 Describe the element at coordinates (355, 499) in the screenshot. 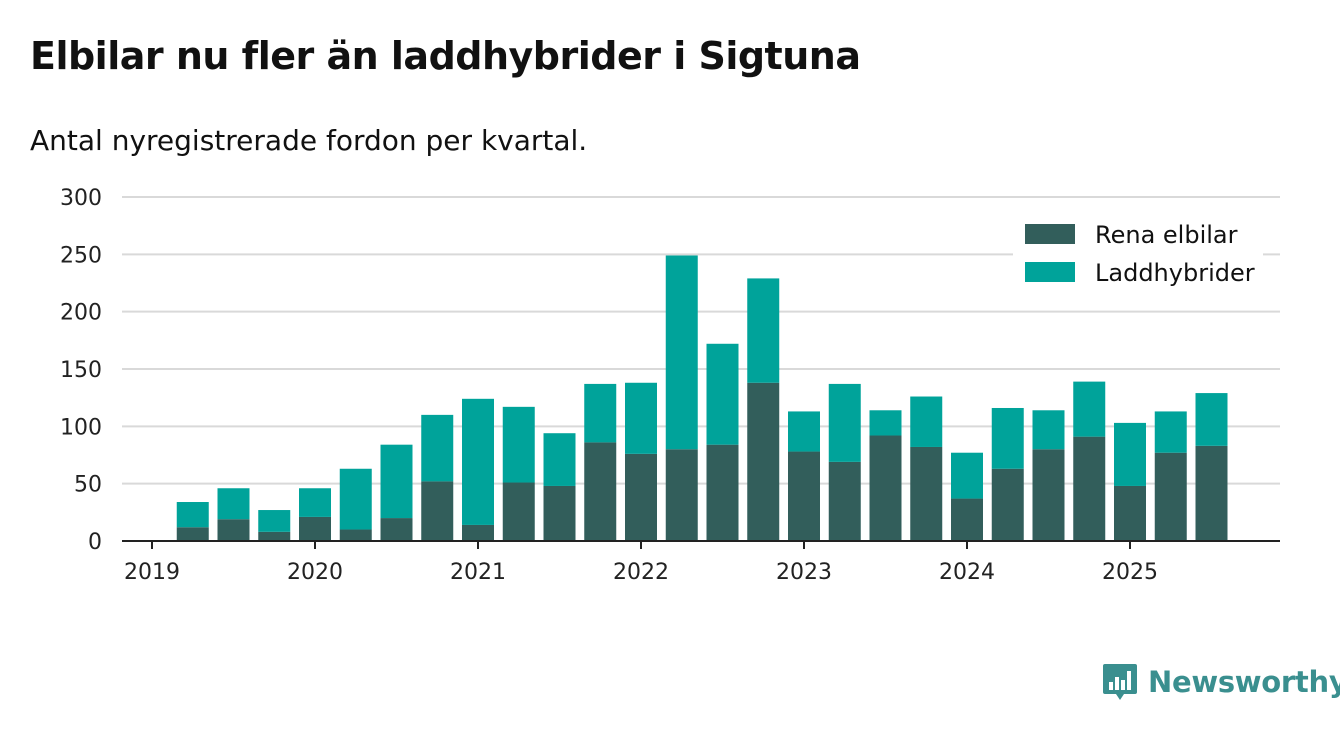

I see `bar-laddhybrider-2020-Q2` at that location.